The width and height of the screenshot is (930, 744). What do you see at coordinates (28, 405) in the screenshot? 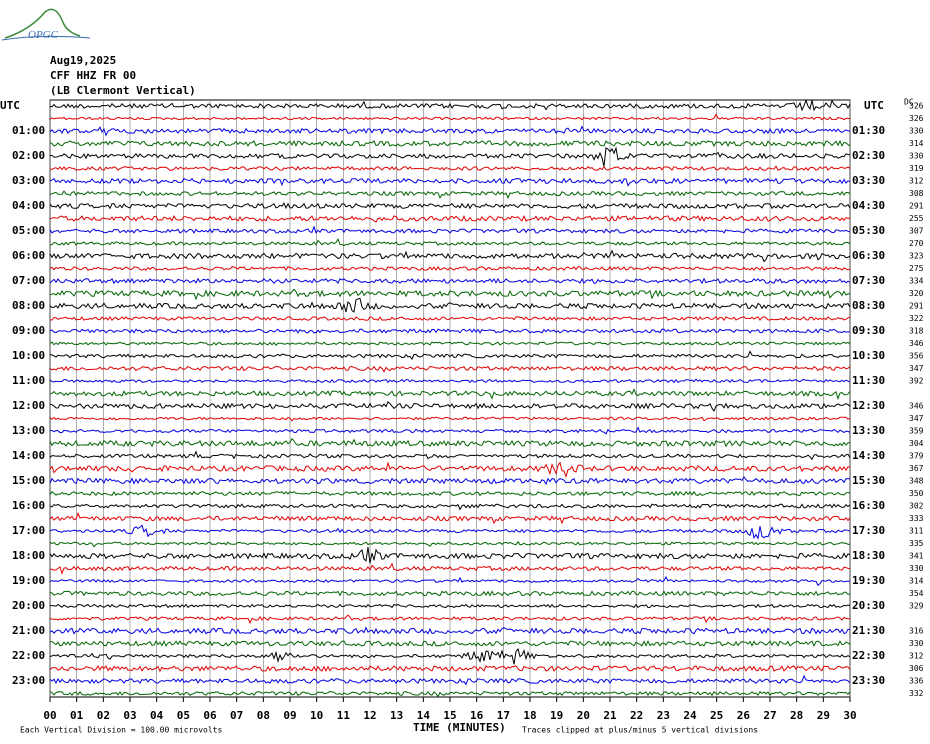
I see `left-label: 12:00` at bounding box center [28, 405].